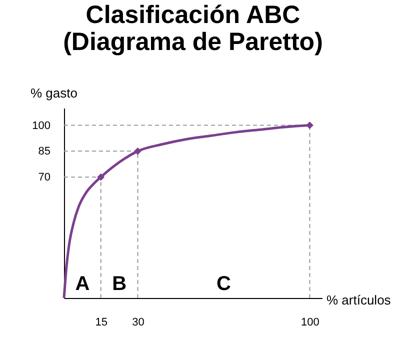 Image resolution: width=400 pixels, height=337 pixels. I want to click on annotation: C, so click(223, 284).